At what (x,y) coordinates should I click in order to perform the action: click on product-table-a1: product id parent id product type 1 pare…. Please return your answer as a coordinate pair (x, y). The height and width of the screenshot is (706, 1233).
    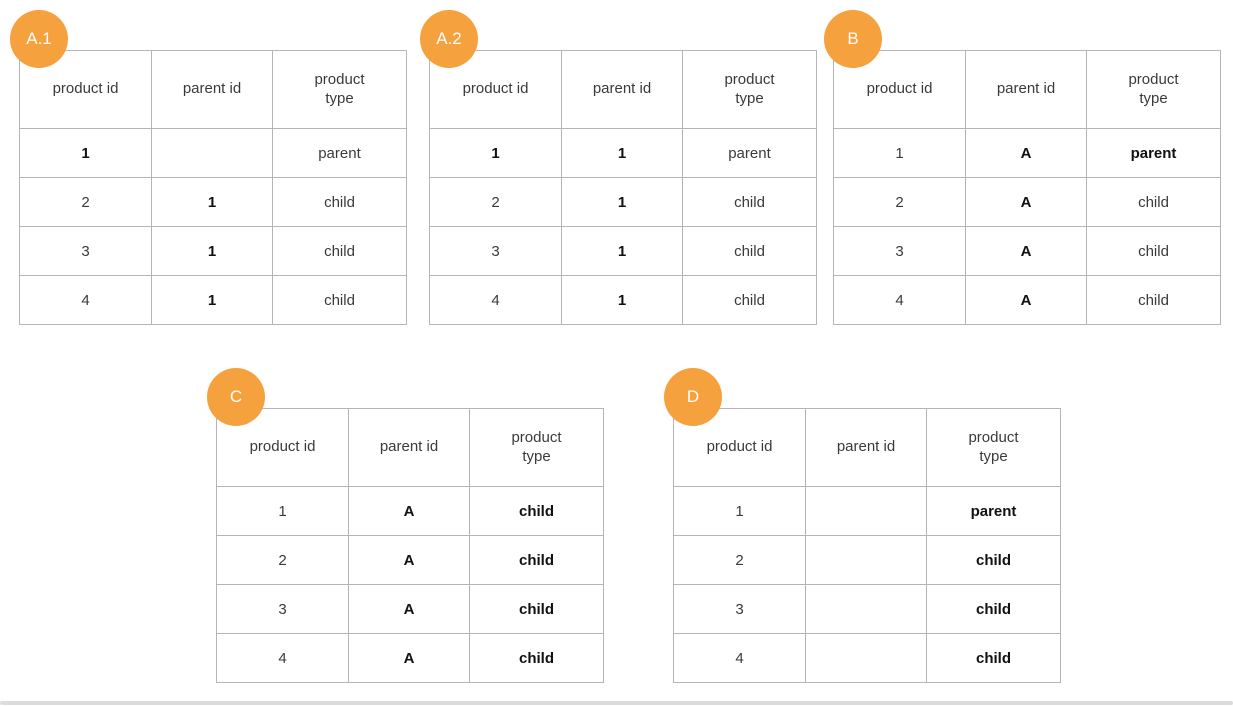
    Looking at the image, I should click on (213, 187).